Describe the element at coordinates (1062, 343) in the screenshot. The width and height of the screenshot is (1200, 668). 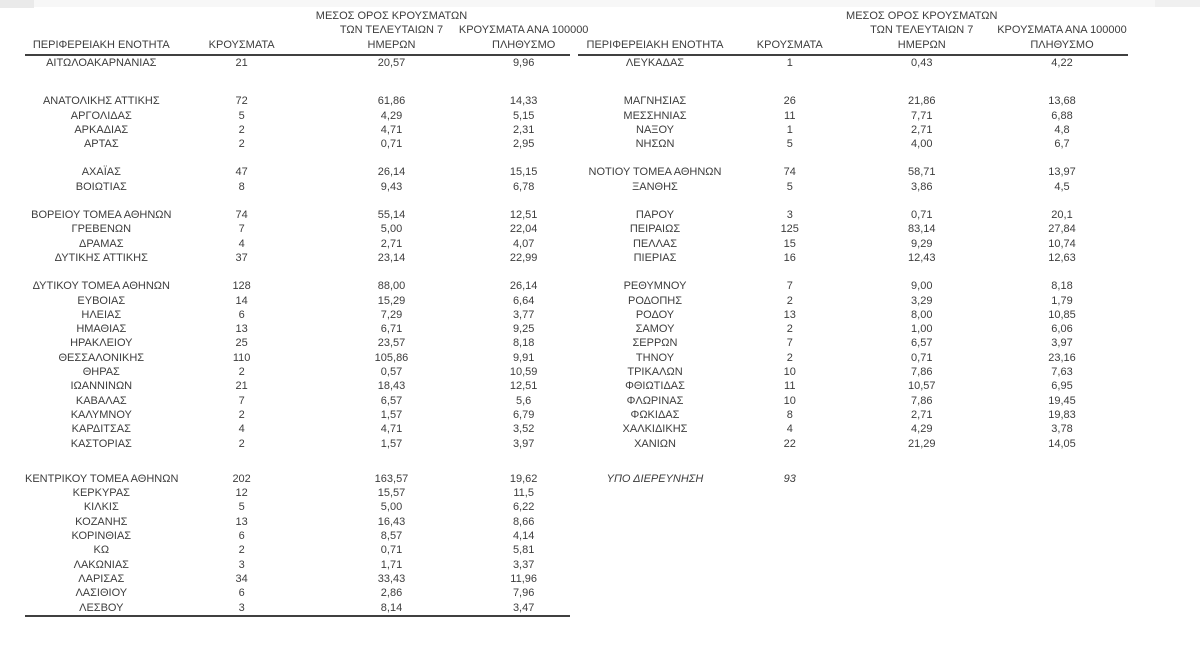
I see `per100k-cell: 3,97` at that location.